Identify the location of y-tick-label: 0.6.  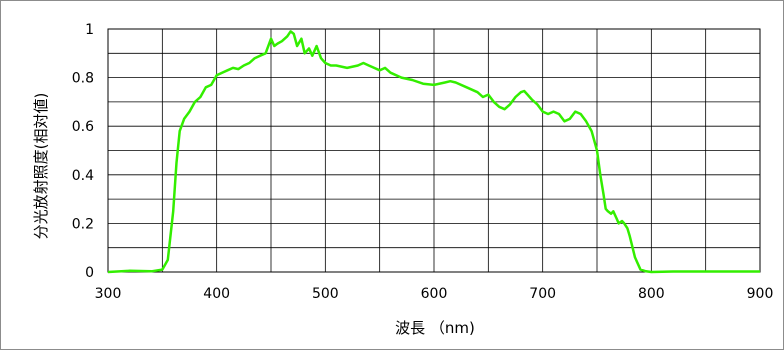
(83, 127).